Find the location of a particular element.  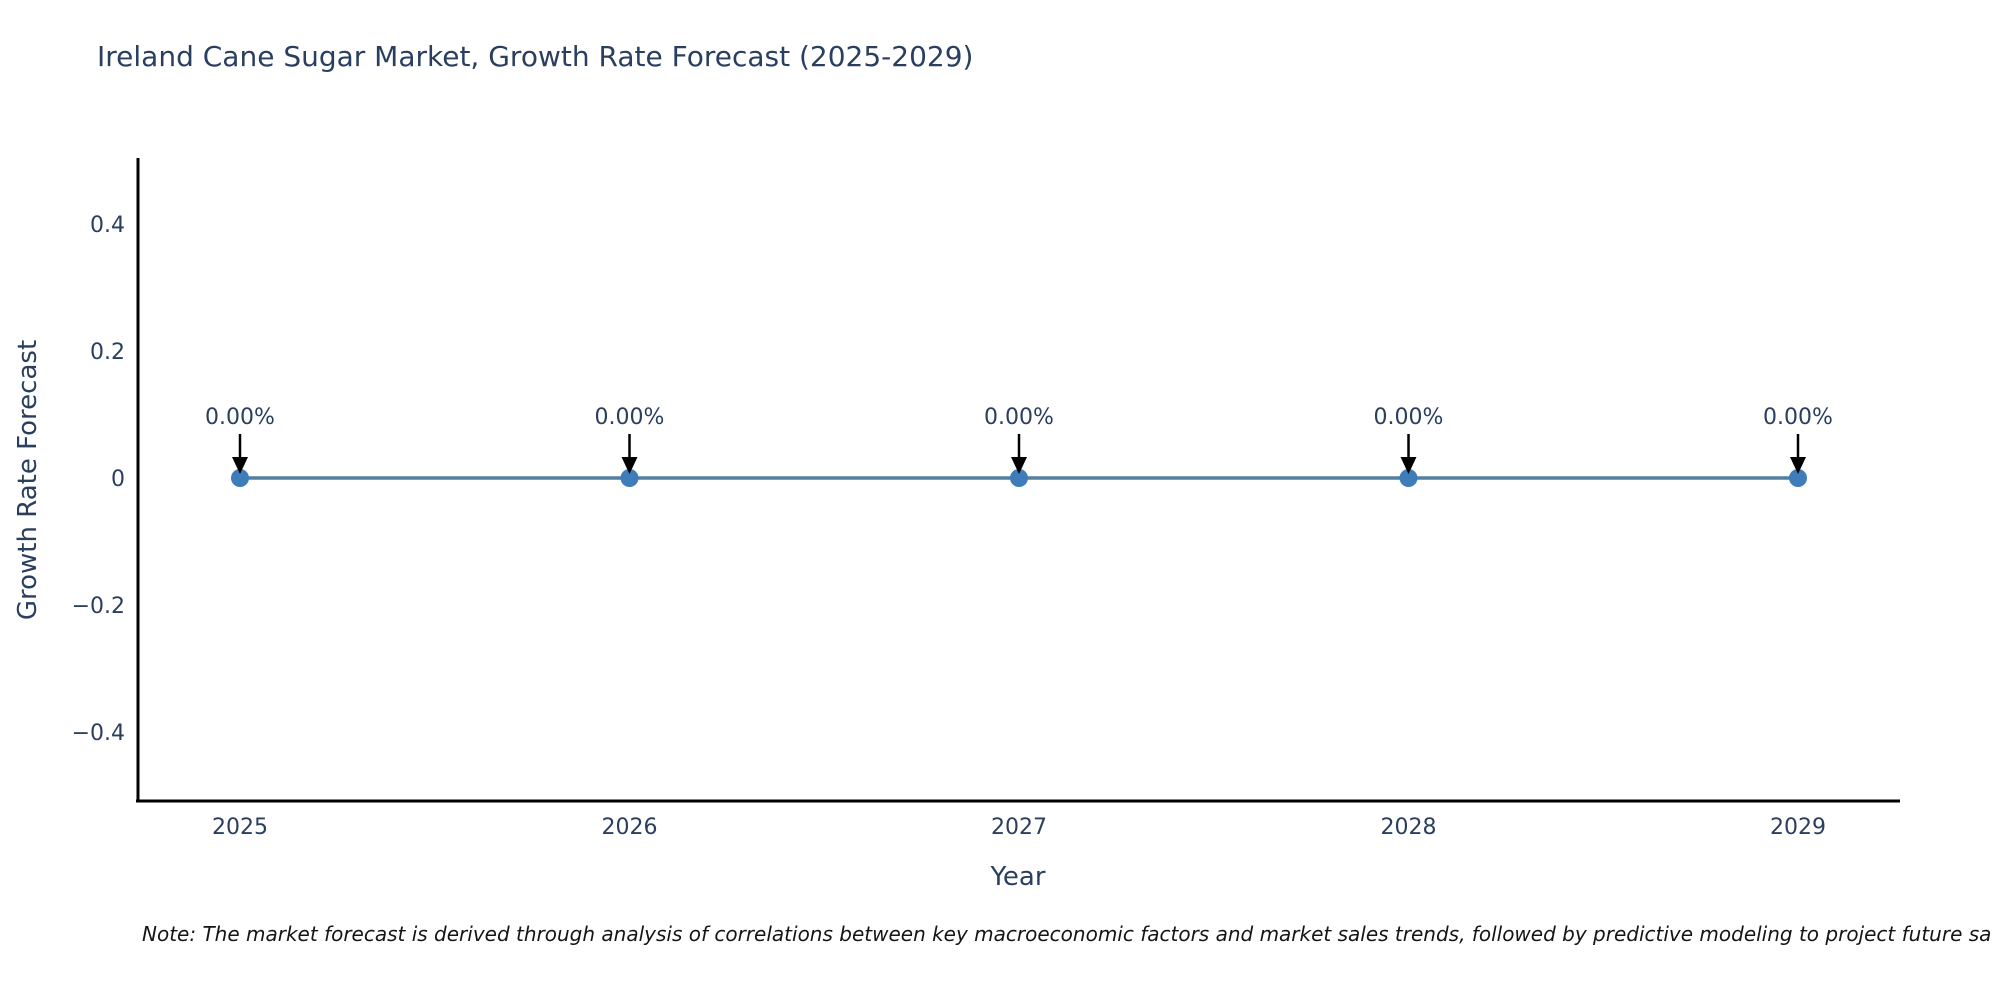

x-tick-label: 2026 is located at coordinates (630, 827).